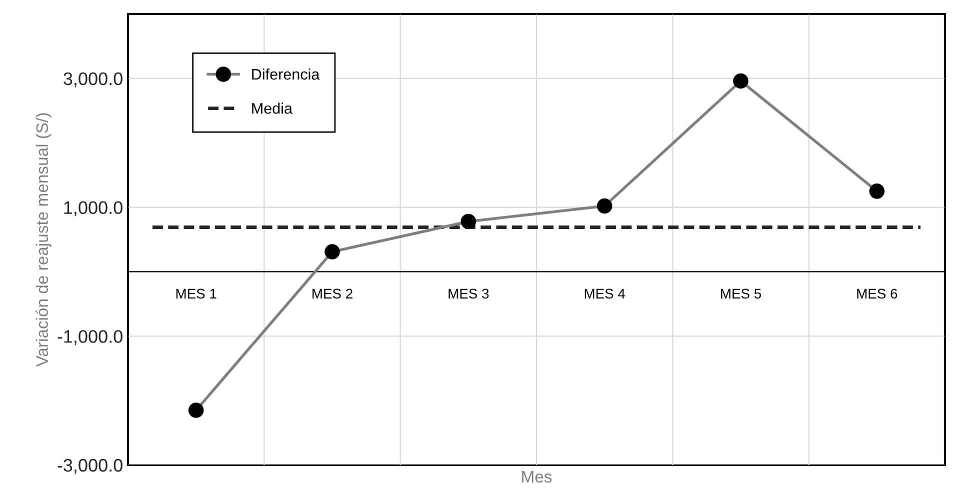  I want to click on y-tick-label: 1,000.0, so click(93, 208).